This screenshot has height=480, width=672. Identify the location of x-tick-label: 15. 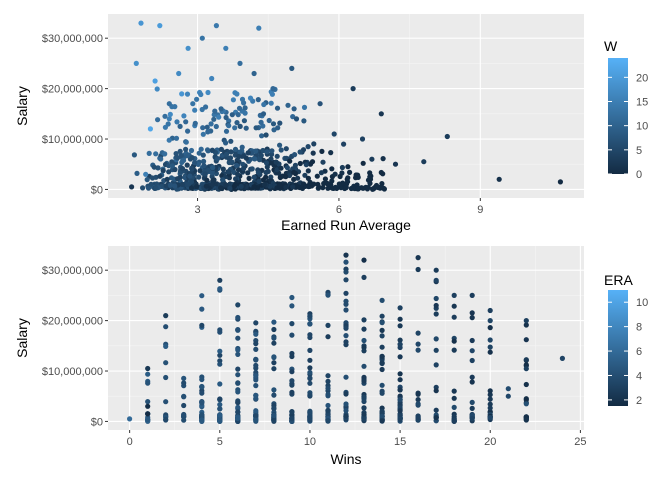
(400, 442).